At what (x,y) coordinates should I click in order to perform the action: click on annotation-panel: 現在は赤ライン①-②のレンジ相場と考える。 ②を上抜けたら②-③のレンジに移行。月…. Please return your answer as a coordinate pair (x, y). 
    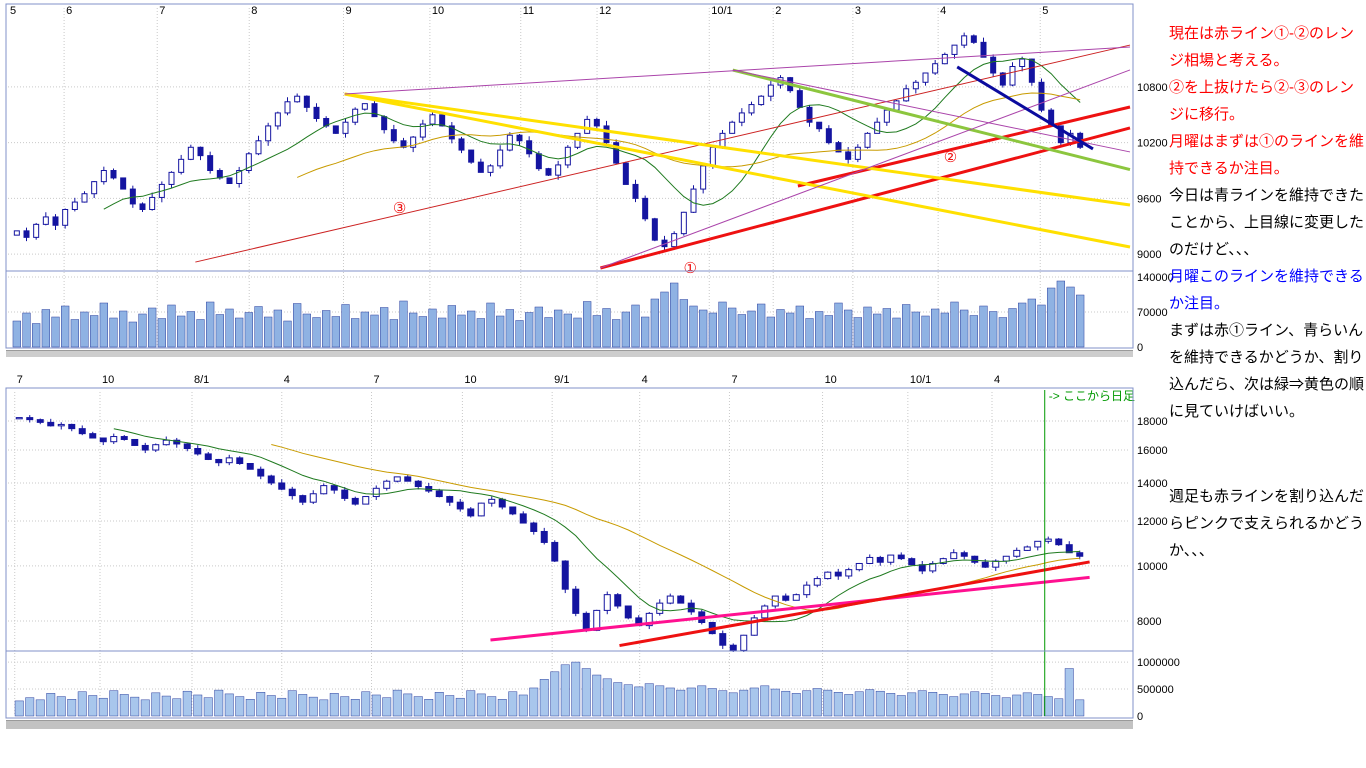
    Looking at the image, I should click on (1267, 292).